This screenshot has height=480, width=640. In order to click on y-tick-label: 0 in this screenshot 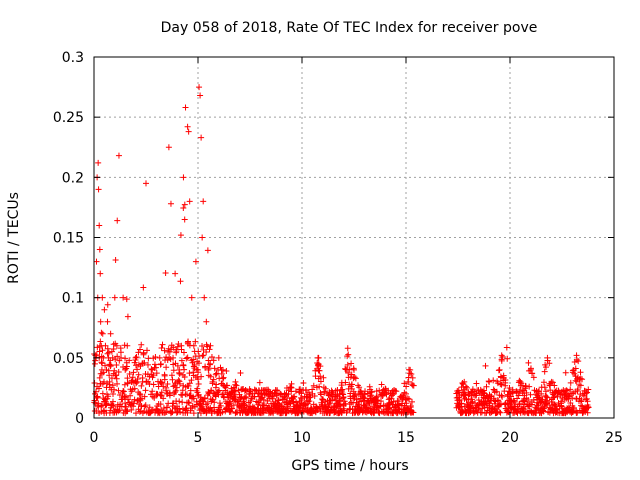, I will do `click(79, 419)`.